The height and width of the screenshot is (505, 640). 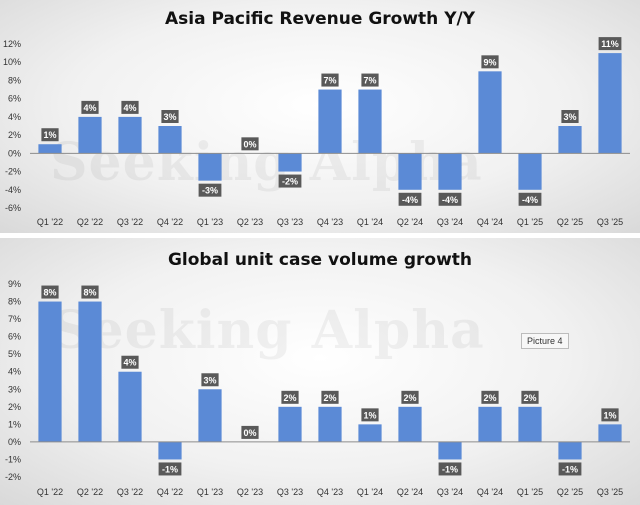 I want to click on chart-title: Asia Pacific Revenue Growth Y/Y, so click(x=320, y=19).